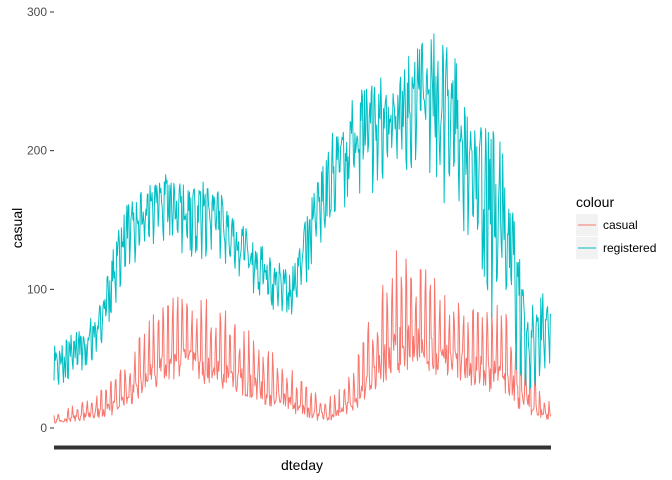  I want to click on legend-label: casual, so click(620, 225).